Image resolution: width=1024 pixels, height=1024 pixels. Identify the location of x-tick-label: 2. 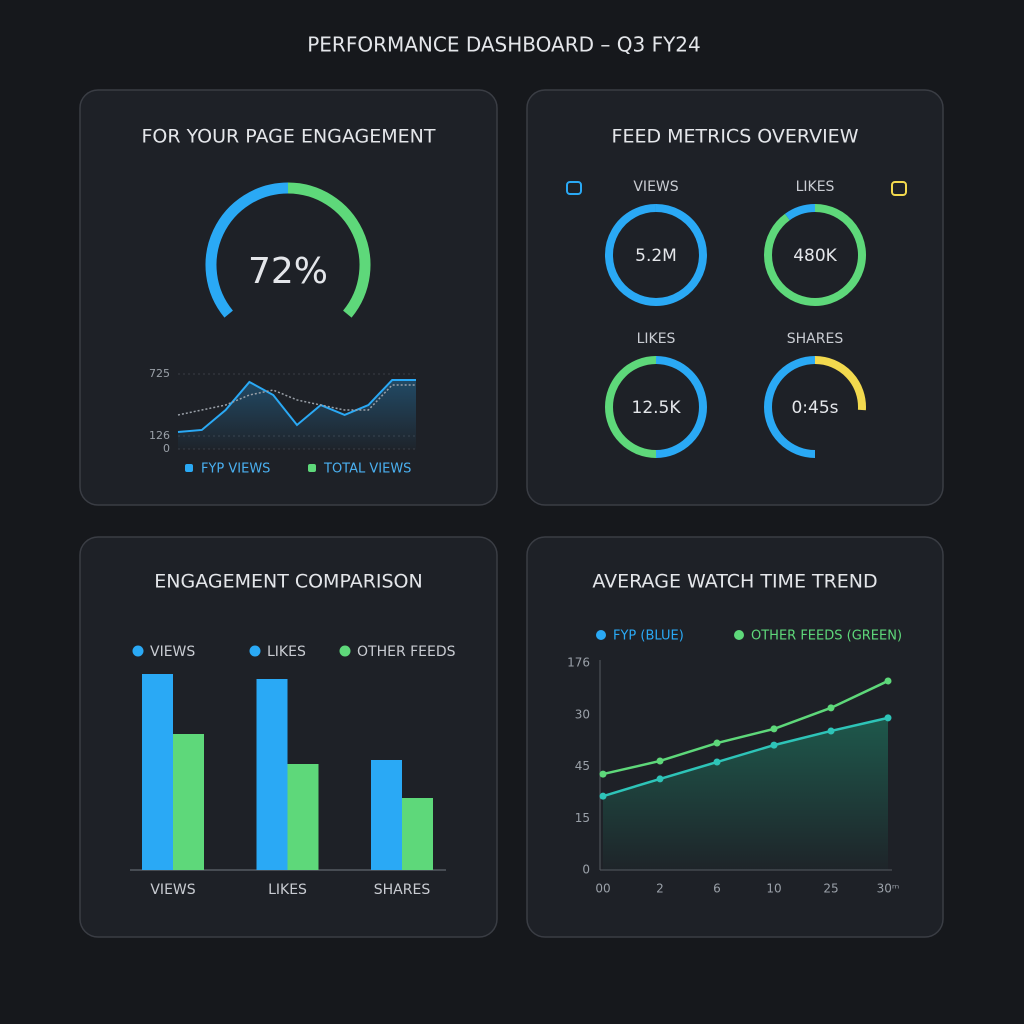
(660, 889).